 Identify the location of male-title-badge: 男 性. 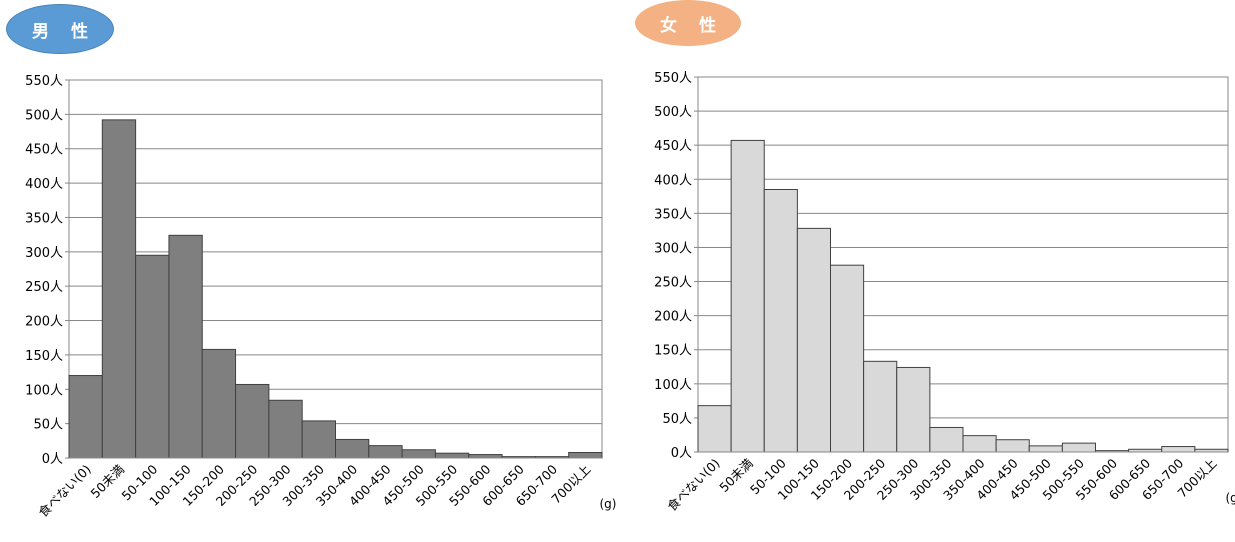
(60, 29).